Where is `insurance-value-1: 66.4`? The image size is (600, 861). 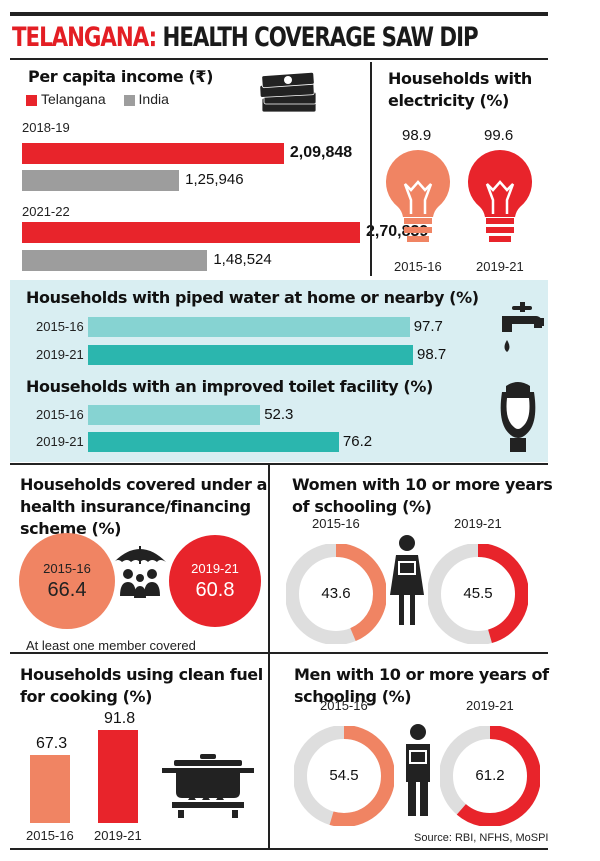 insurance-value-1: 66.4 is located at coordinates (67, 590).